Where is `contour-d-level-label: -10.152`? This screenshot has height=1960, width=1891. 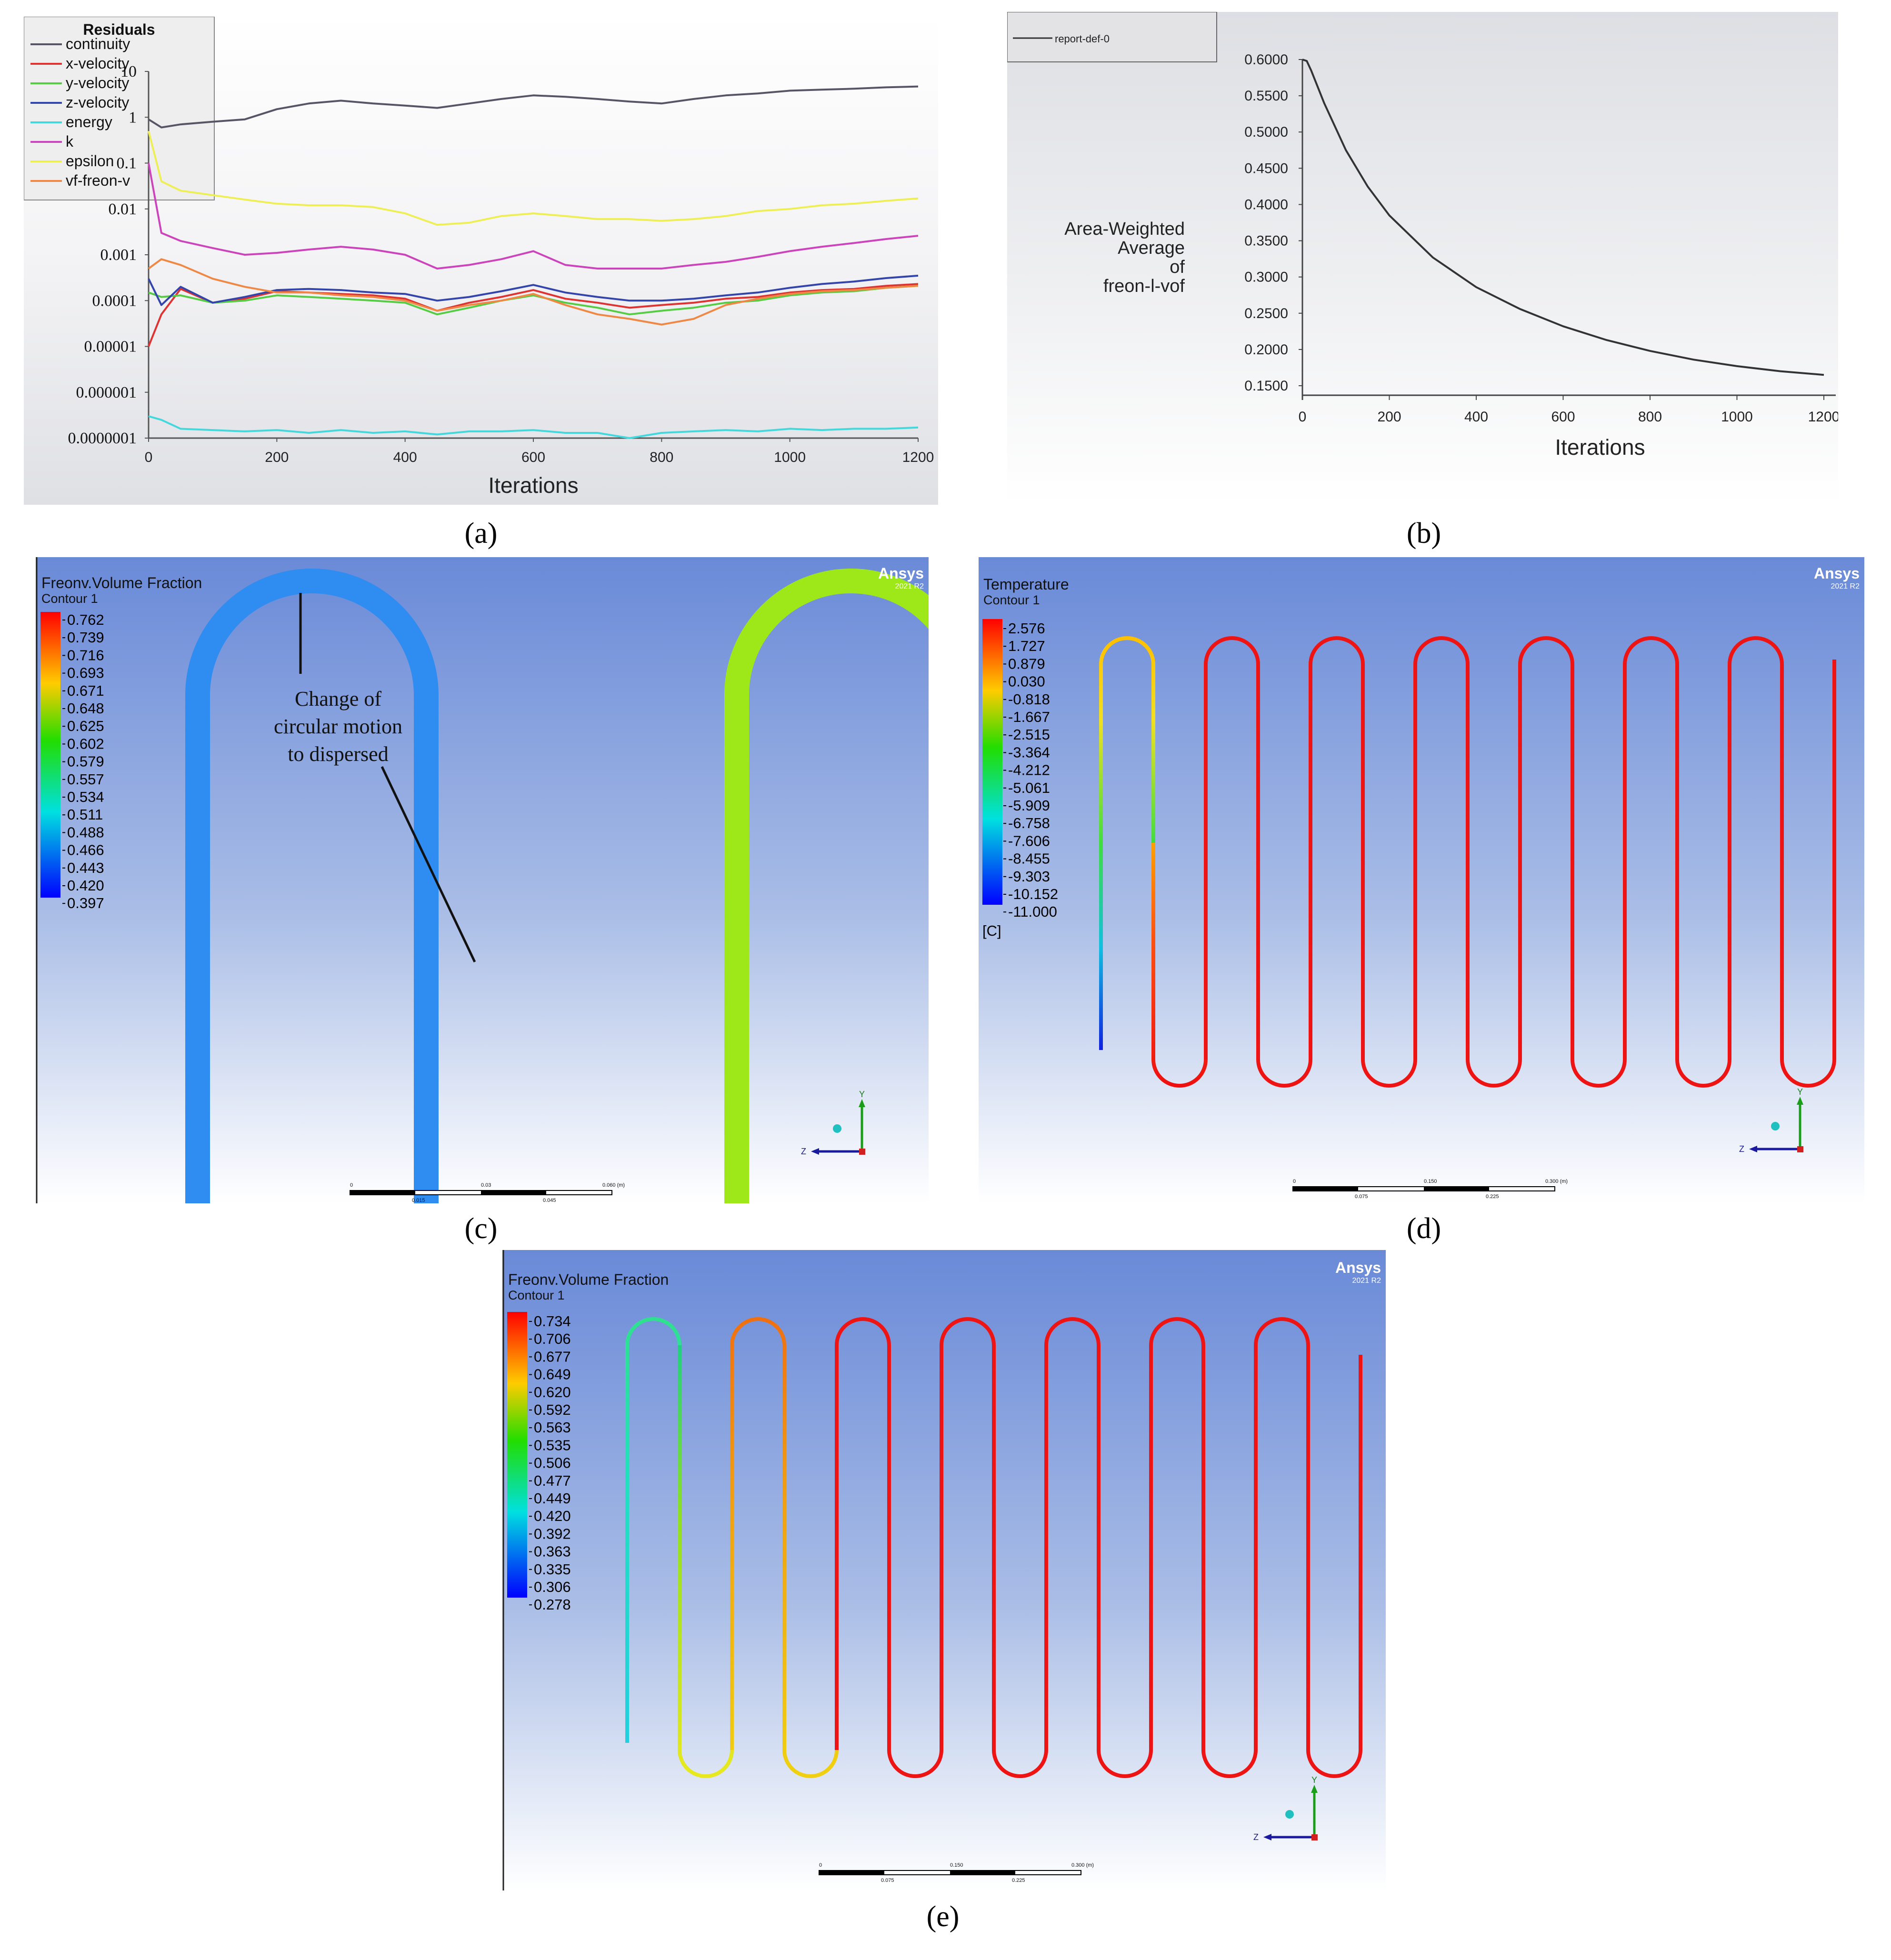
contour-d-level-label: -10.152 is located at coordinates (1033, 894).